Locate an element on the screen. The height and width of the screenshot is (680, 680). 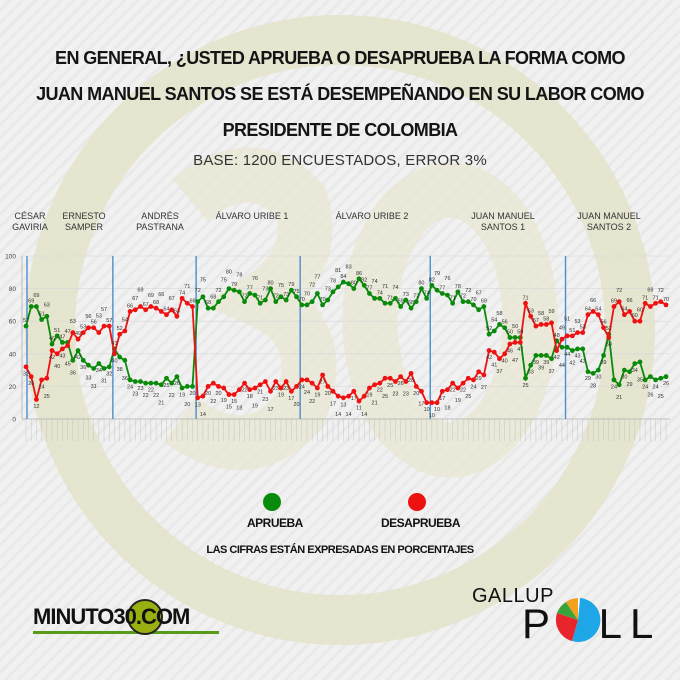
disapprove-data-label: 11 is located at coordinates (359, 409).